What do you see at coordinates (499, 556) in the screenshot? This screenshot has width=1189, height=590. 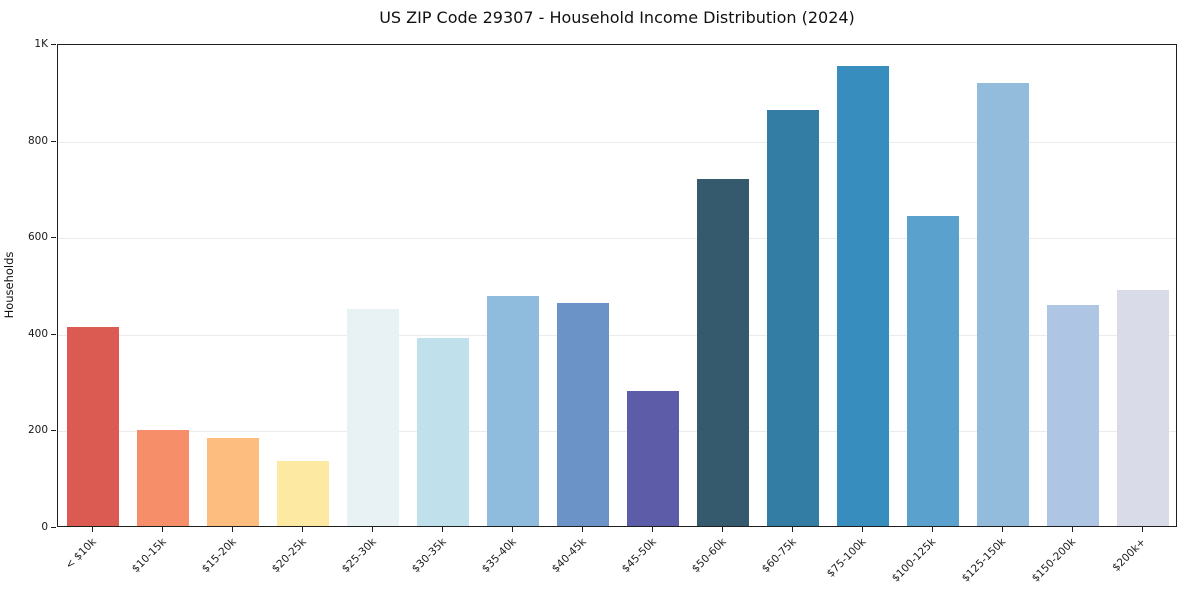 I see `x-tick-label: $35-40k` at bounding box center [499, 556].